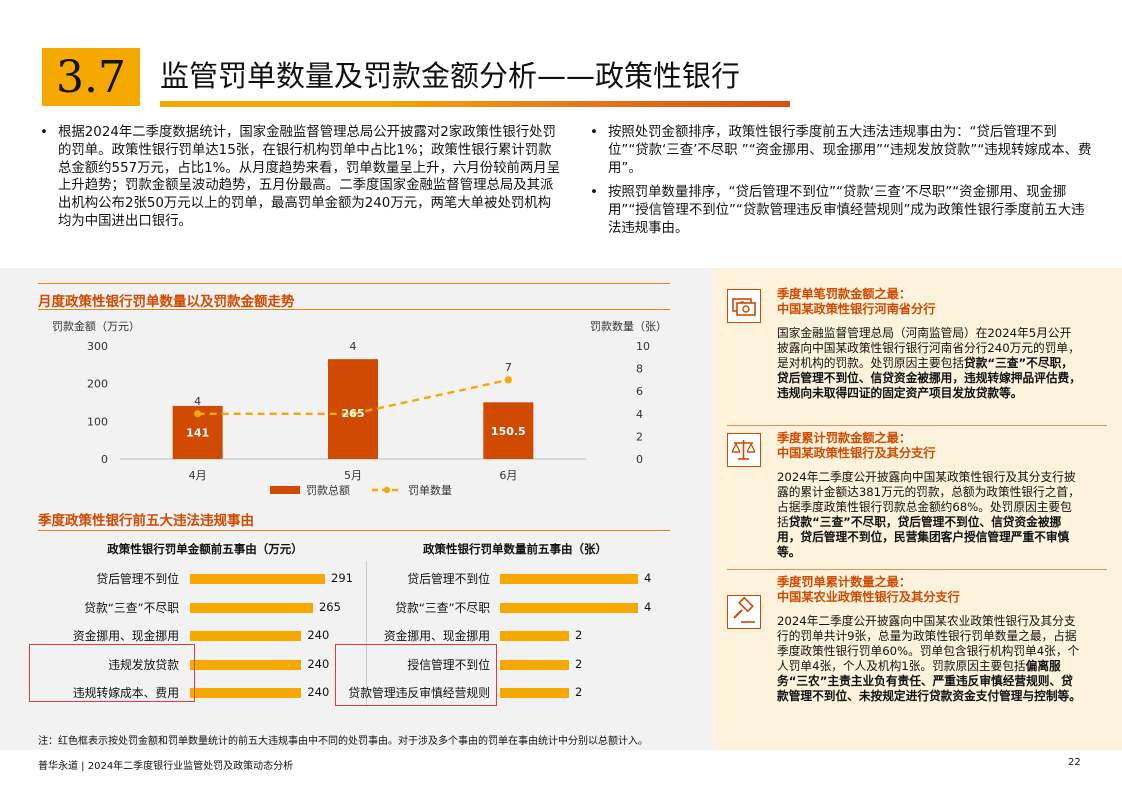  I want to click on right-axis-label: 罚款数量（张）, so click(628, 326).